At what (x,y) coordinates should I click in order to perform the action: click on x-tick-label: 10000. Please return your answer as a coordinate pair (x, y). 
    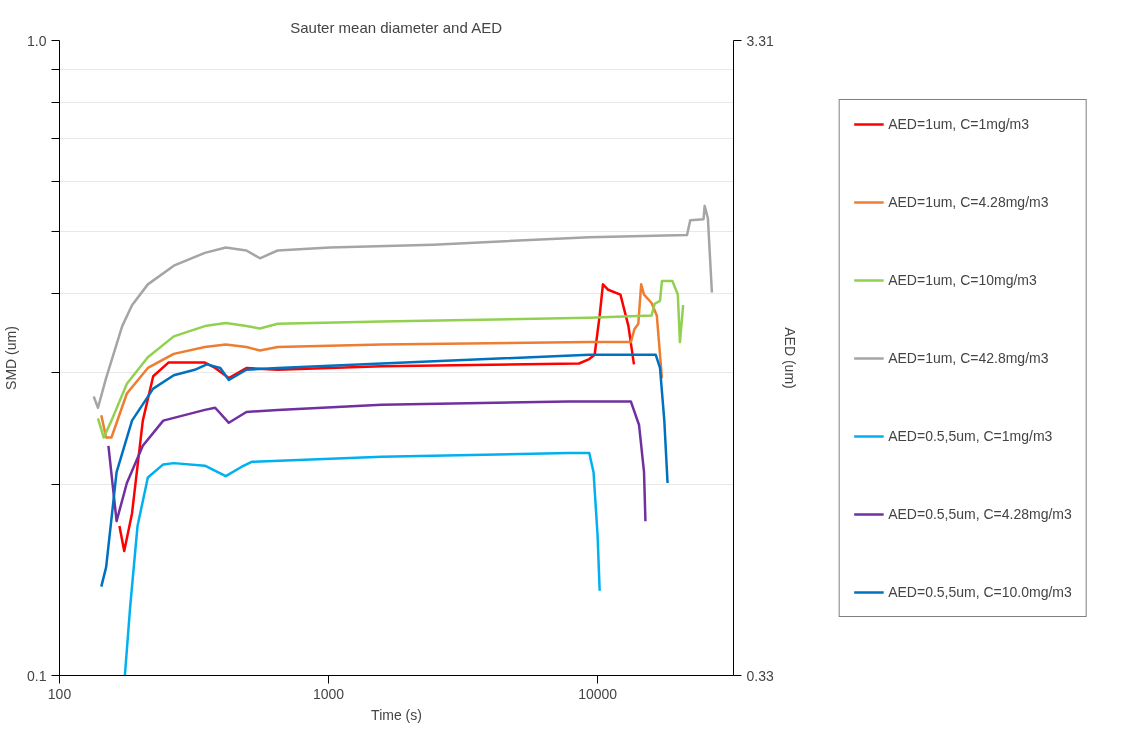
    Looking at the image, I should click on (598, 693).